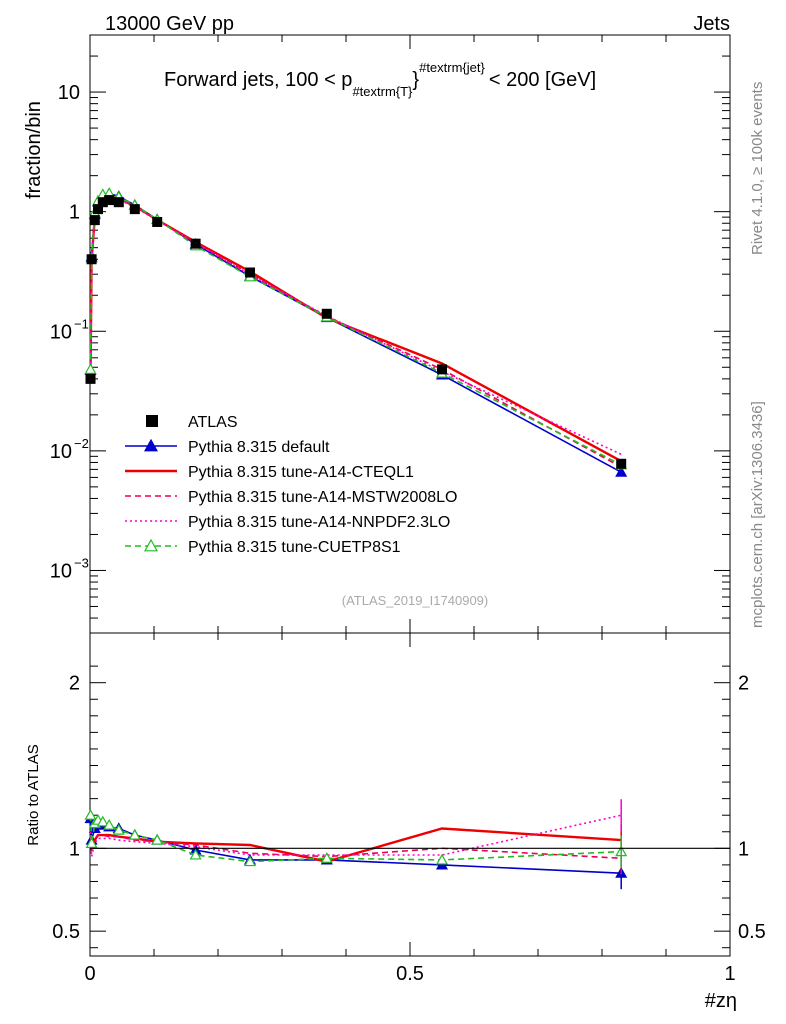  Describe the element at coordinates (711, 24) in the screenshot. I see `process-label: Jets` at that location.